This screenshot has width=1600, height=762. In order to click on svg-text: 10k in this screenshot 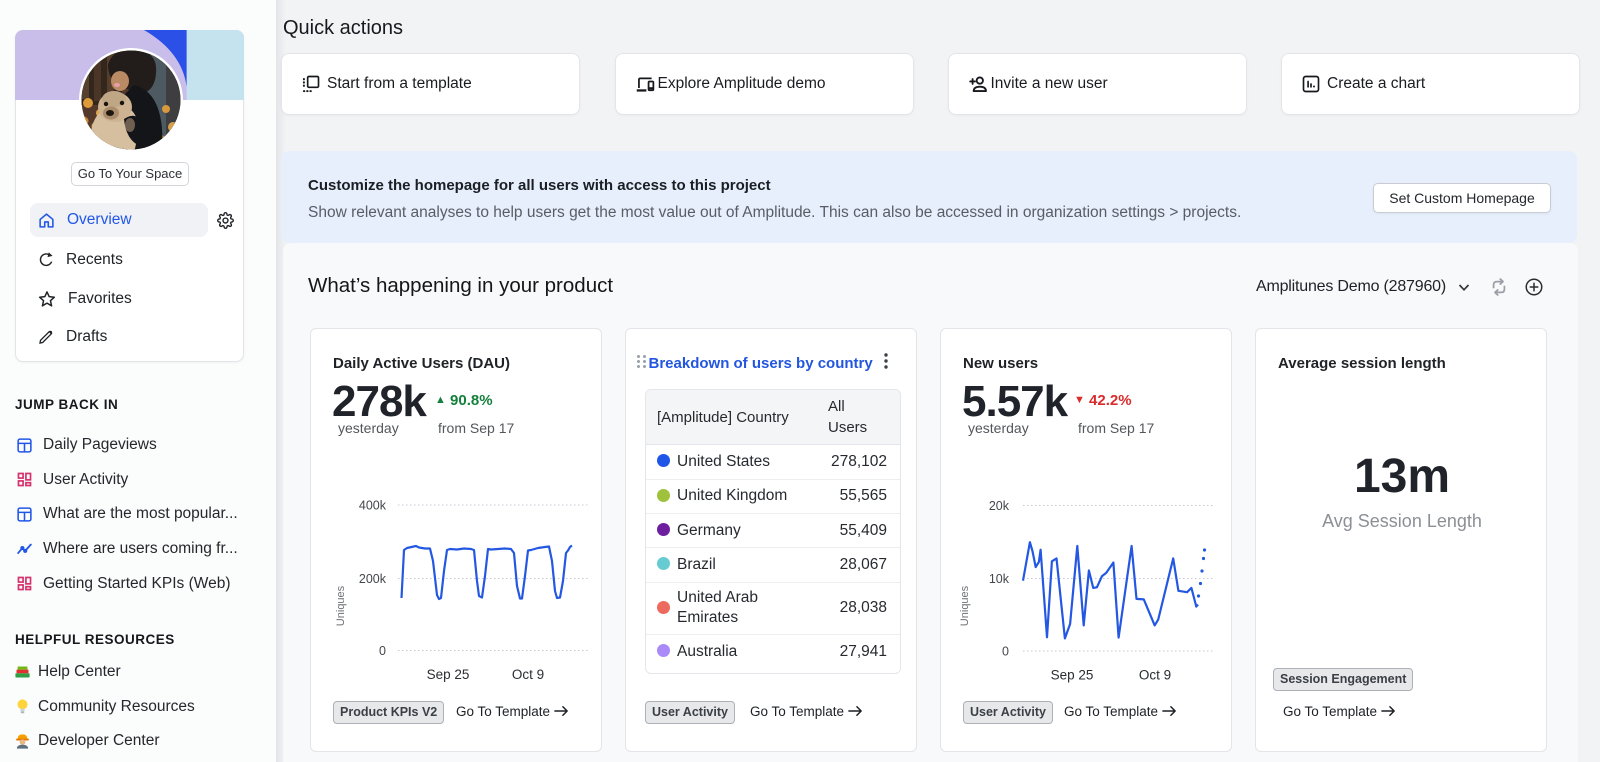, I will do `click(999, 579)`.